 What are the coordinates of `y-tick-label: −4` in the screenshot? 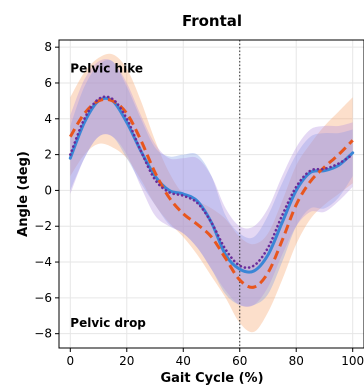 It's located at (43, 262).